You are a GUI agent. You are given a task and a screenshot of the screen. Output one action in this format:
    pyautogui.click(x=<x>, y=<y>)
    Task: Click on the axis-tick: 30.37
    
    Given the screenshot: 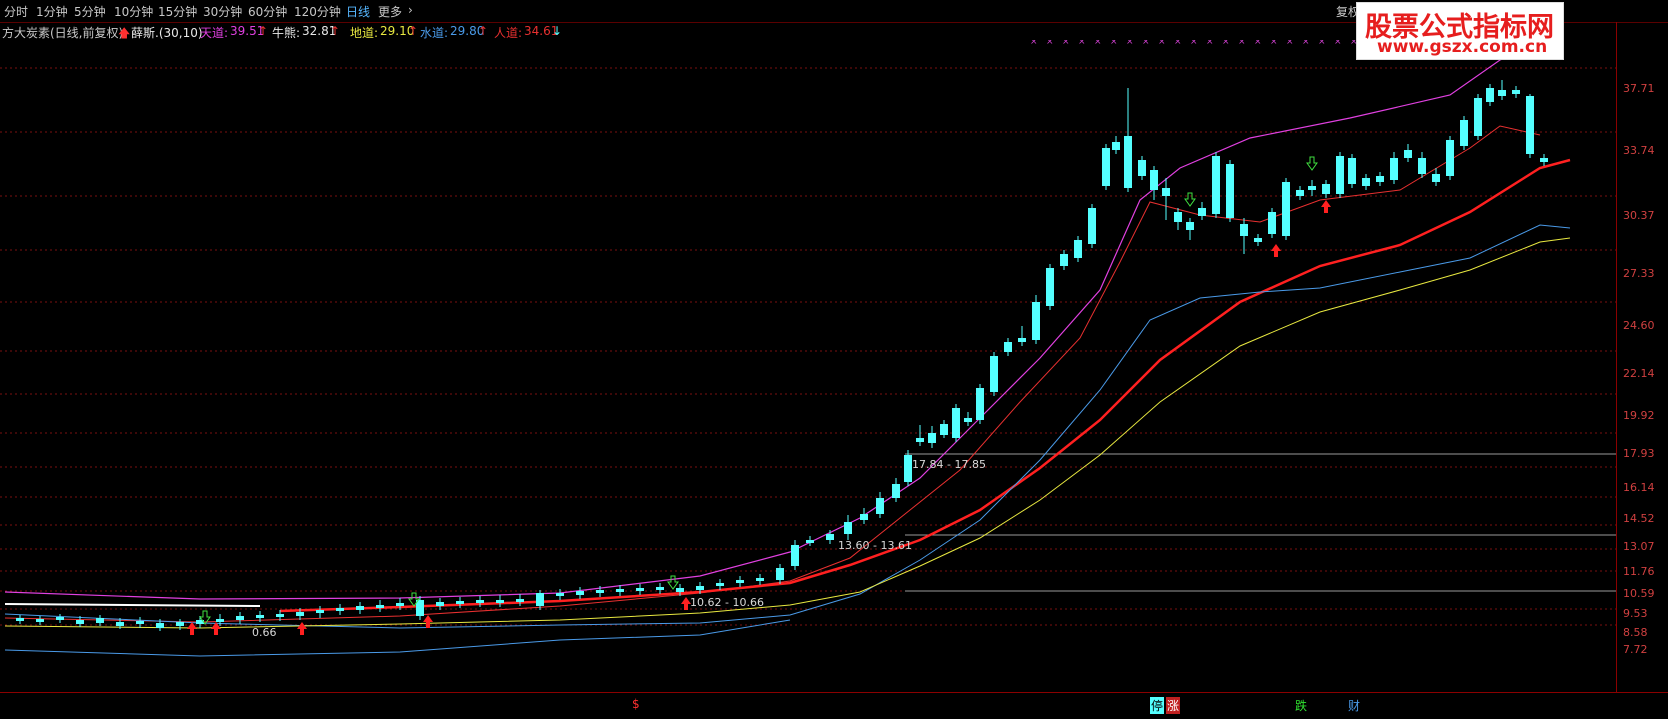 What is the action you would take?
    pyautogui.click(x=1639, y=215)
    